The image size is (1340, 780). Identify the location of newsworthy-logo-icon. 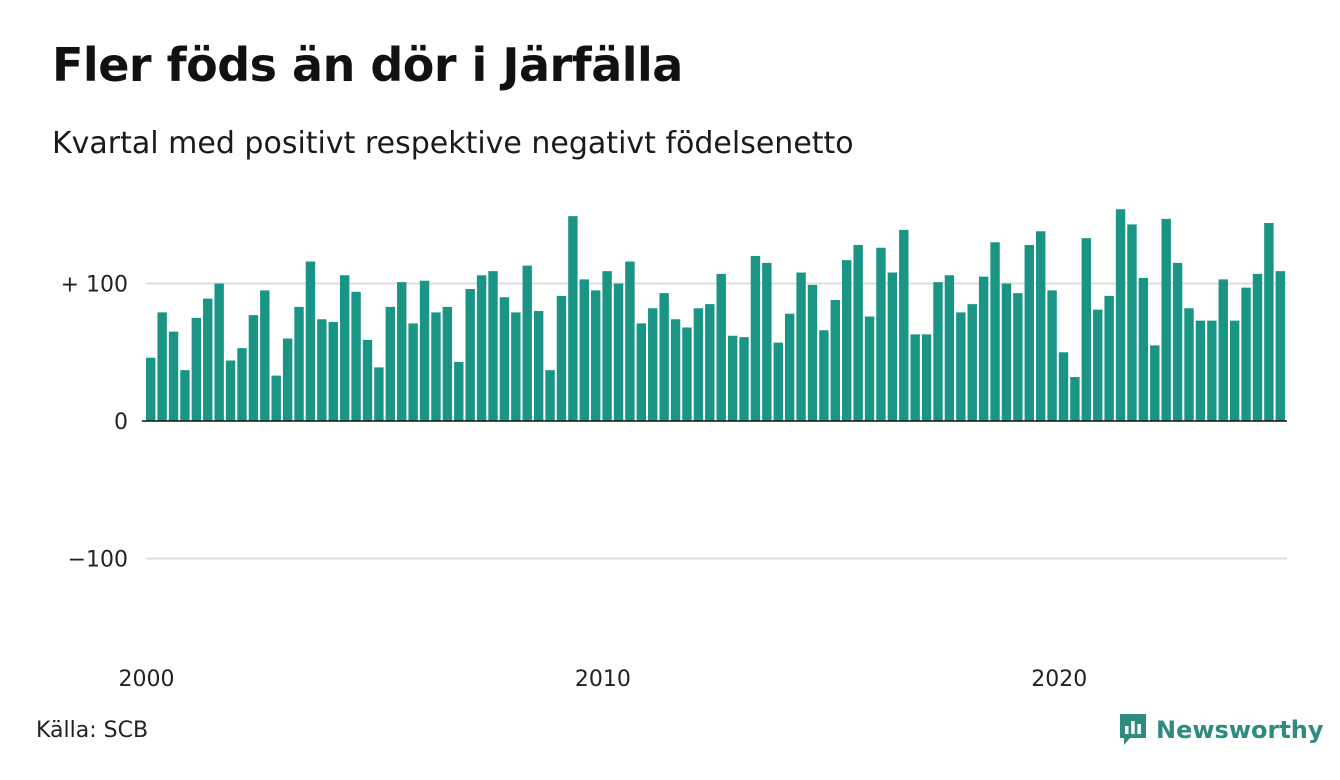
(1133, 729).